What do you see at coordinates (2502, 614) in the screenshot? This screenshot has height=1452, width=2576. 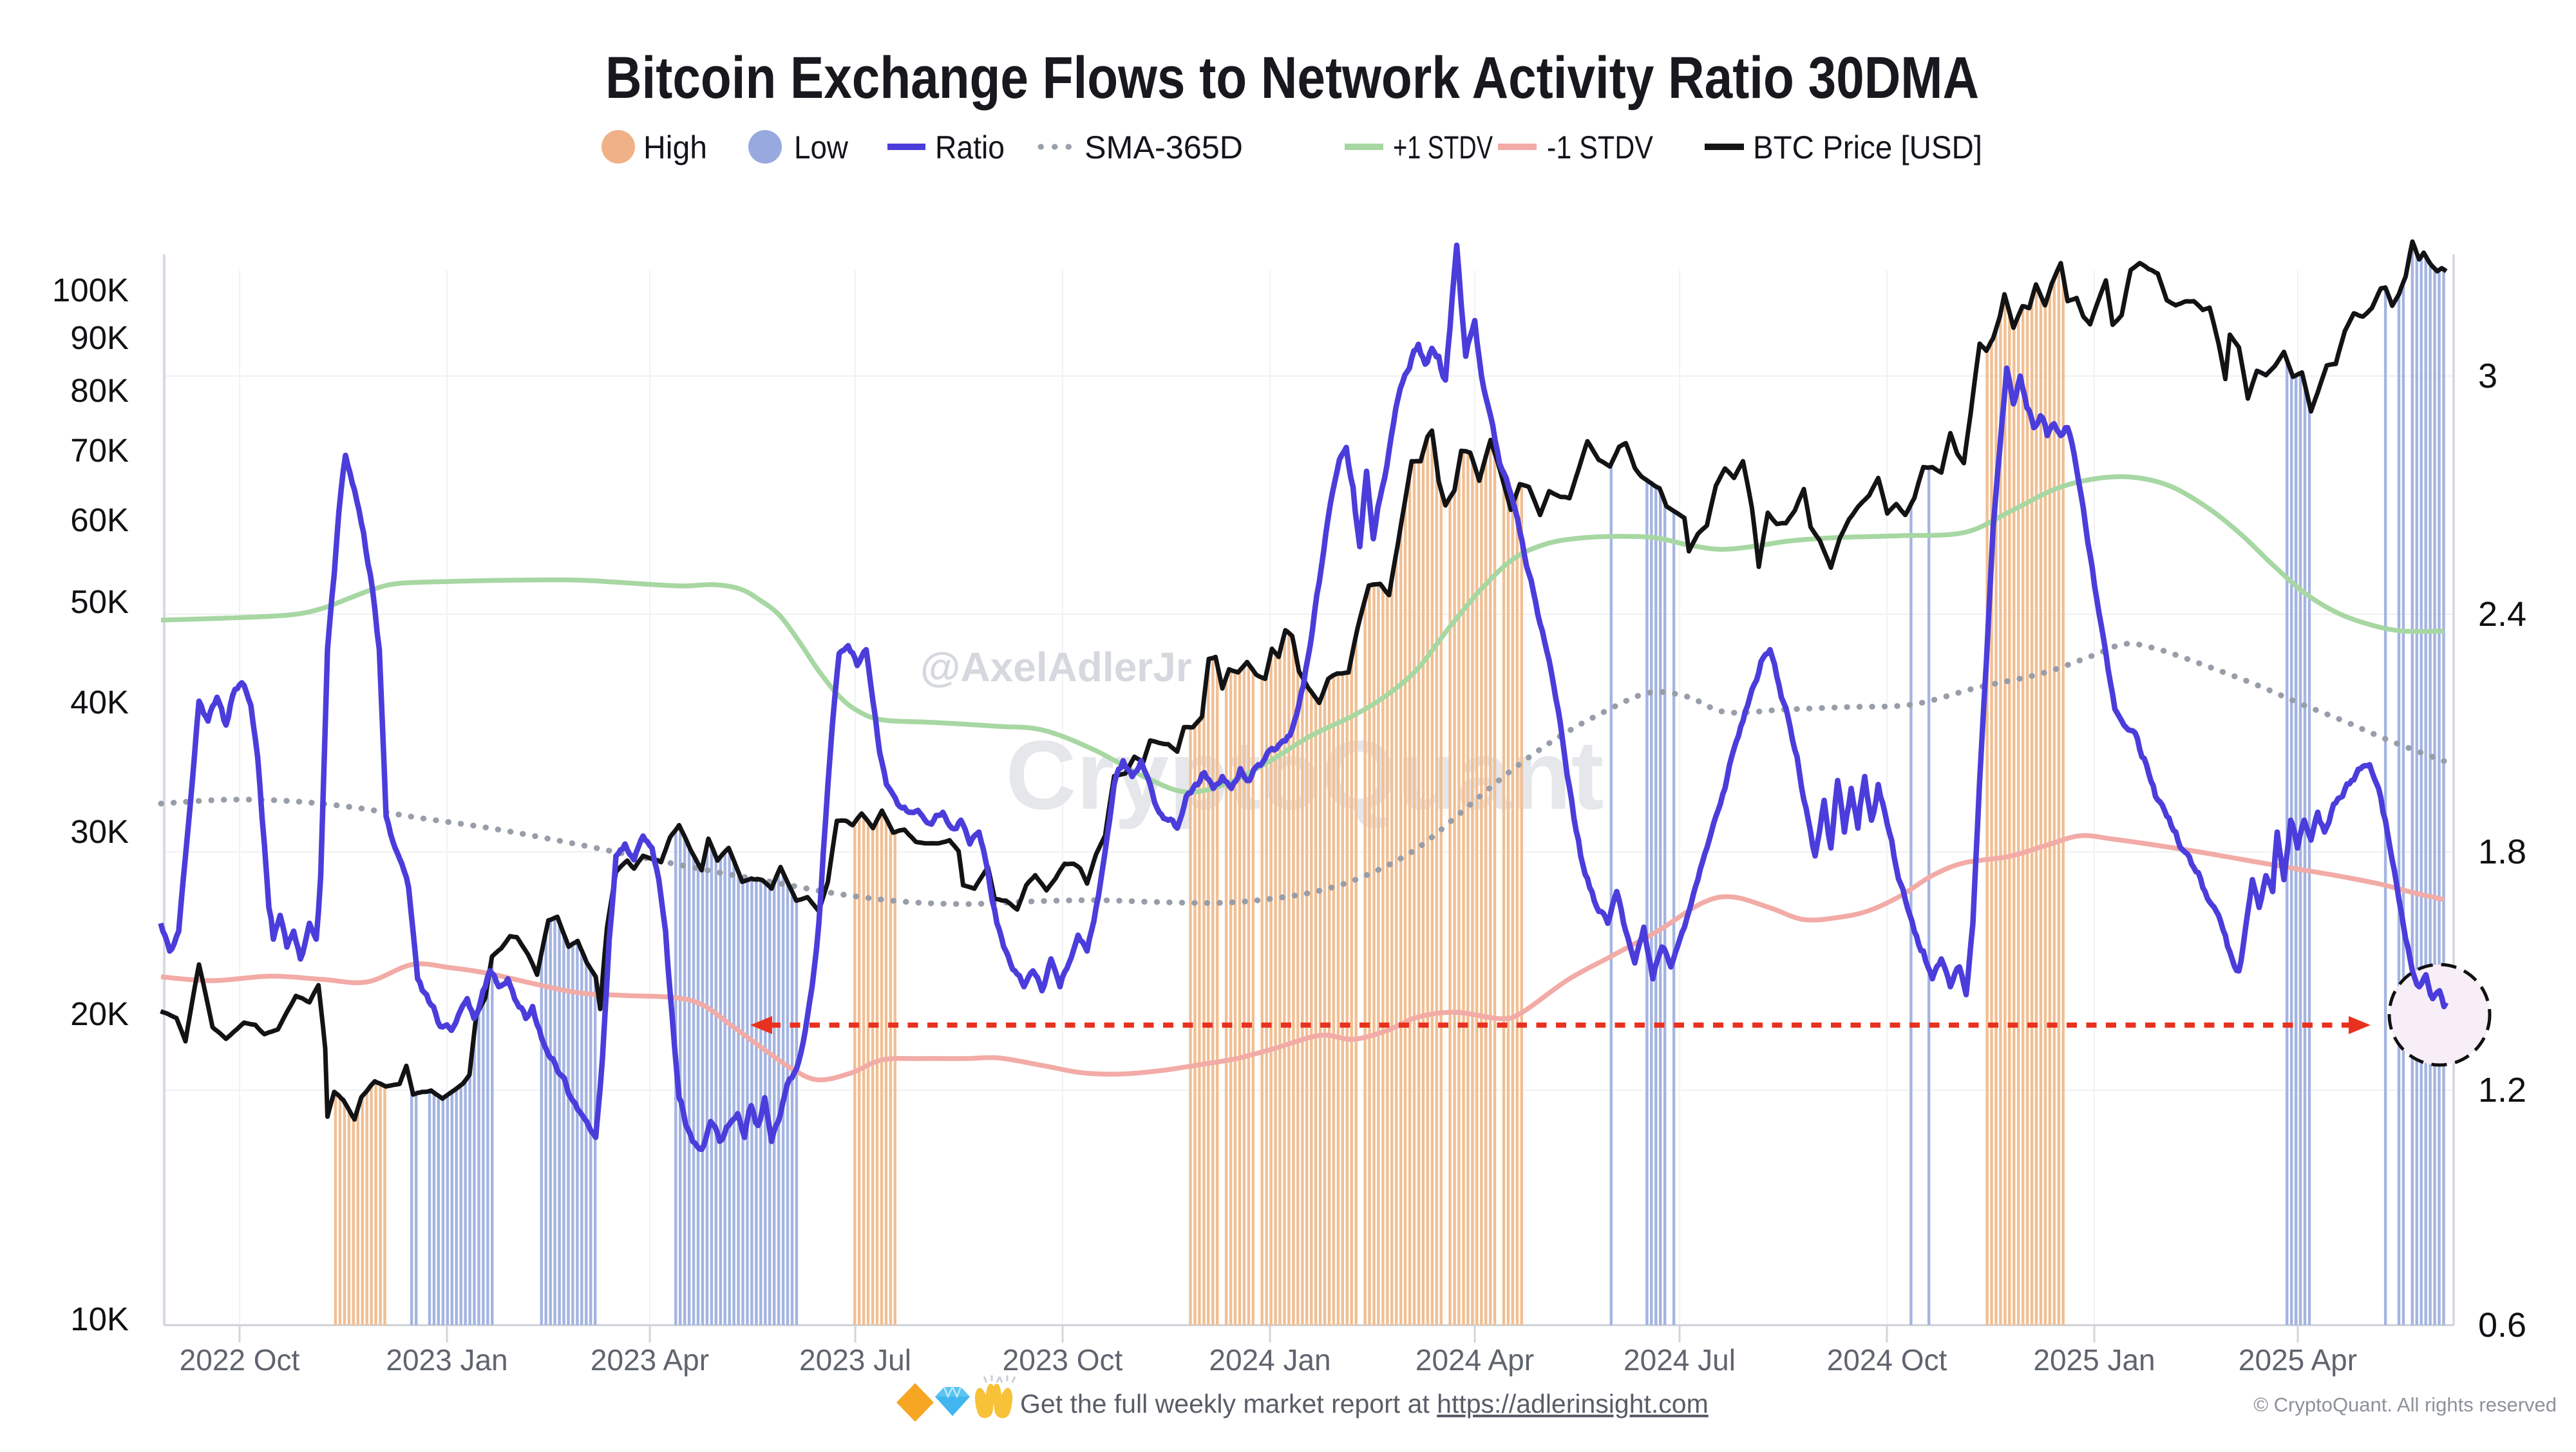 I see `svg-text: 2.4` at bounding box center [2502, 614].